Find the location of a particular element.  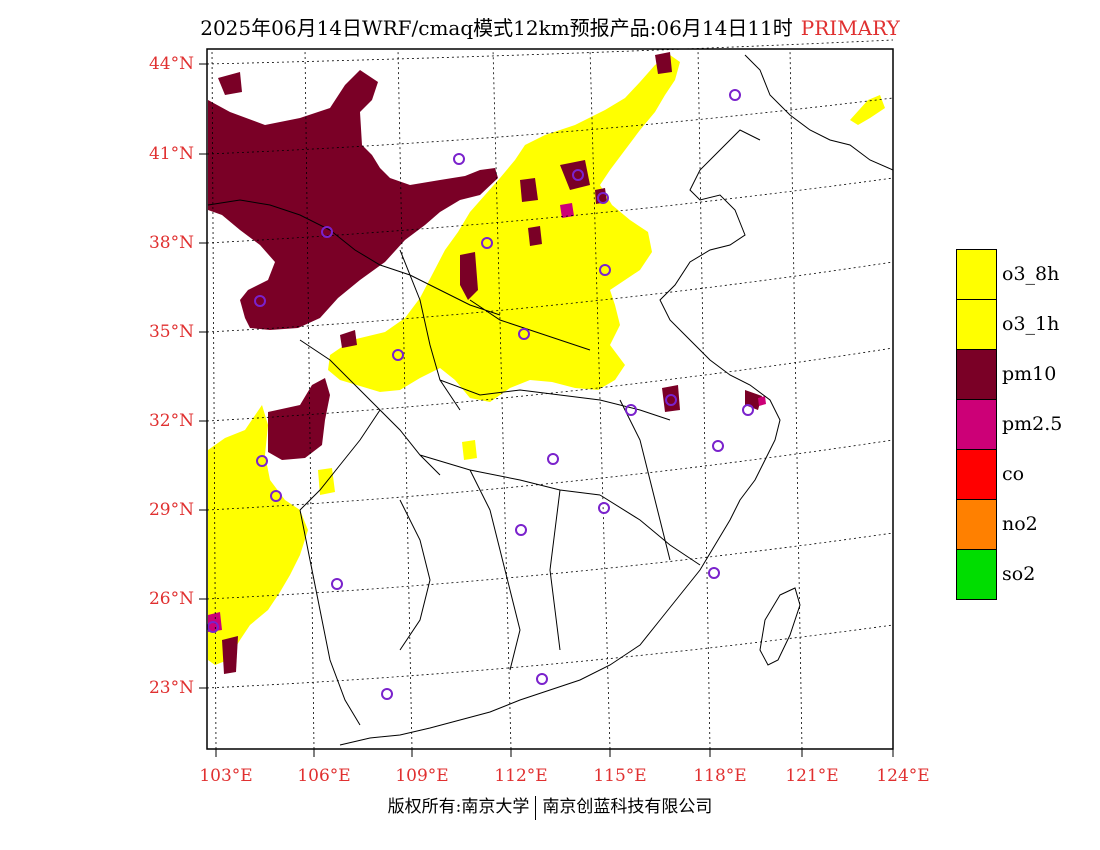

taiwan-outline is located at coordinates (780, 626).